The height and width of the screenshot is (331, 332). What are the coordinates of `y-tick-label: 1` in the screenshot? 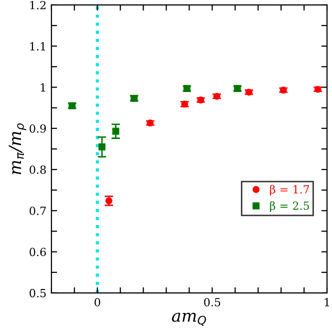 It's located at (43, 87).